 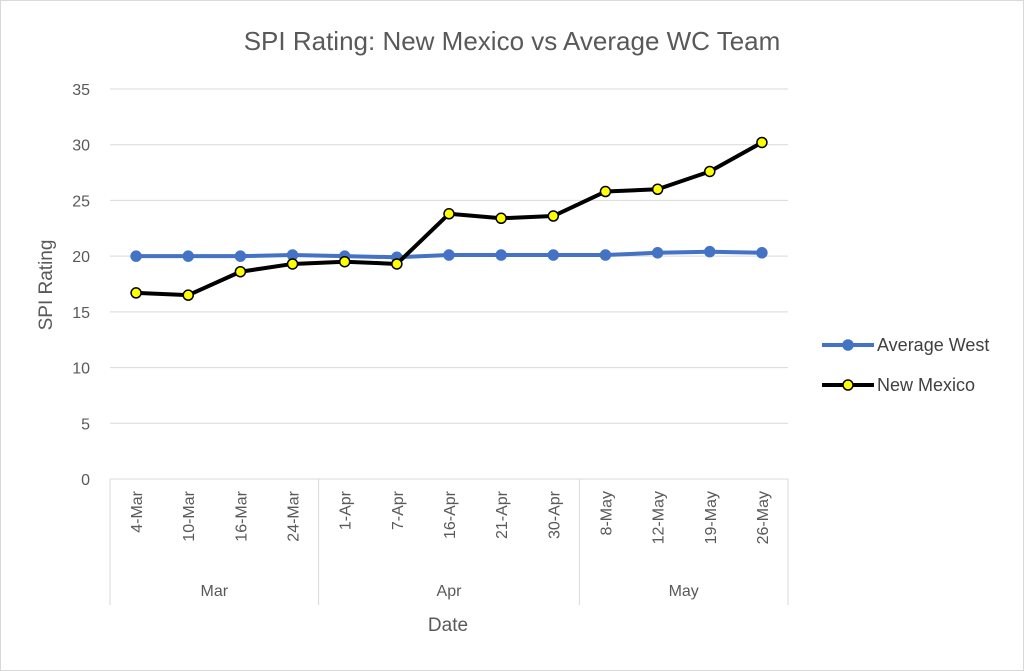 What do you see at coordinates (81, 201) in the screenshot?
I see `y-tick-label: 25` at bounding box center [81, 201].